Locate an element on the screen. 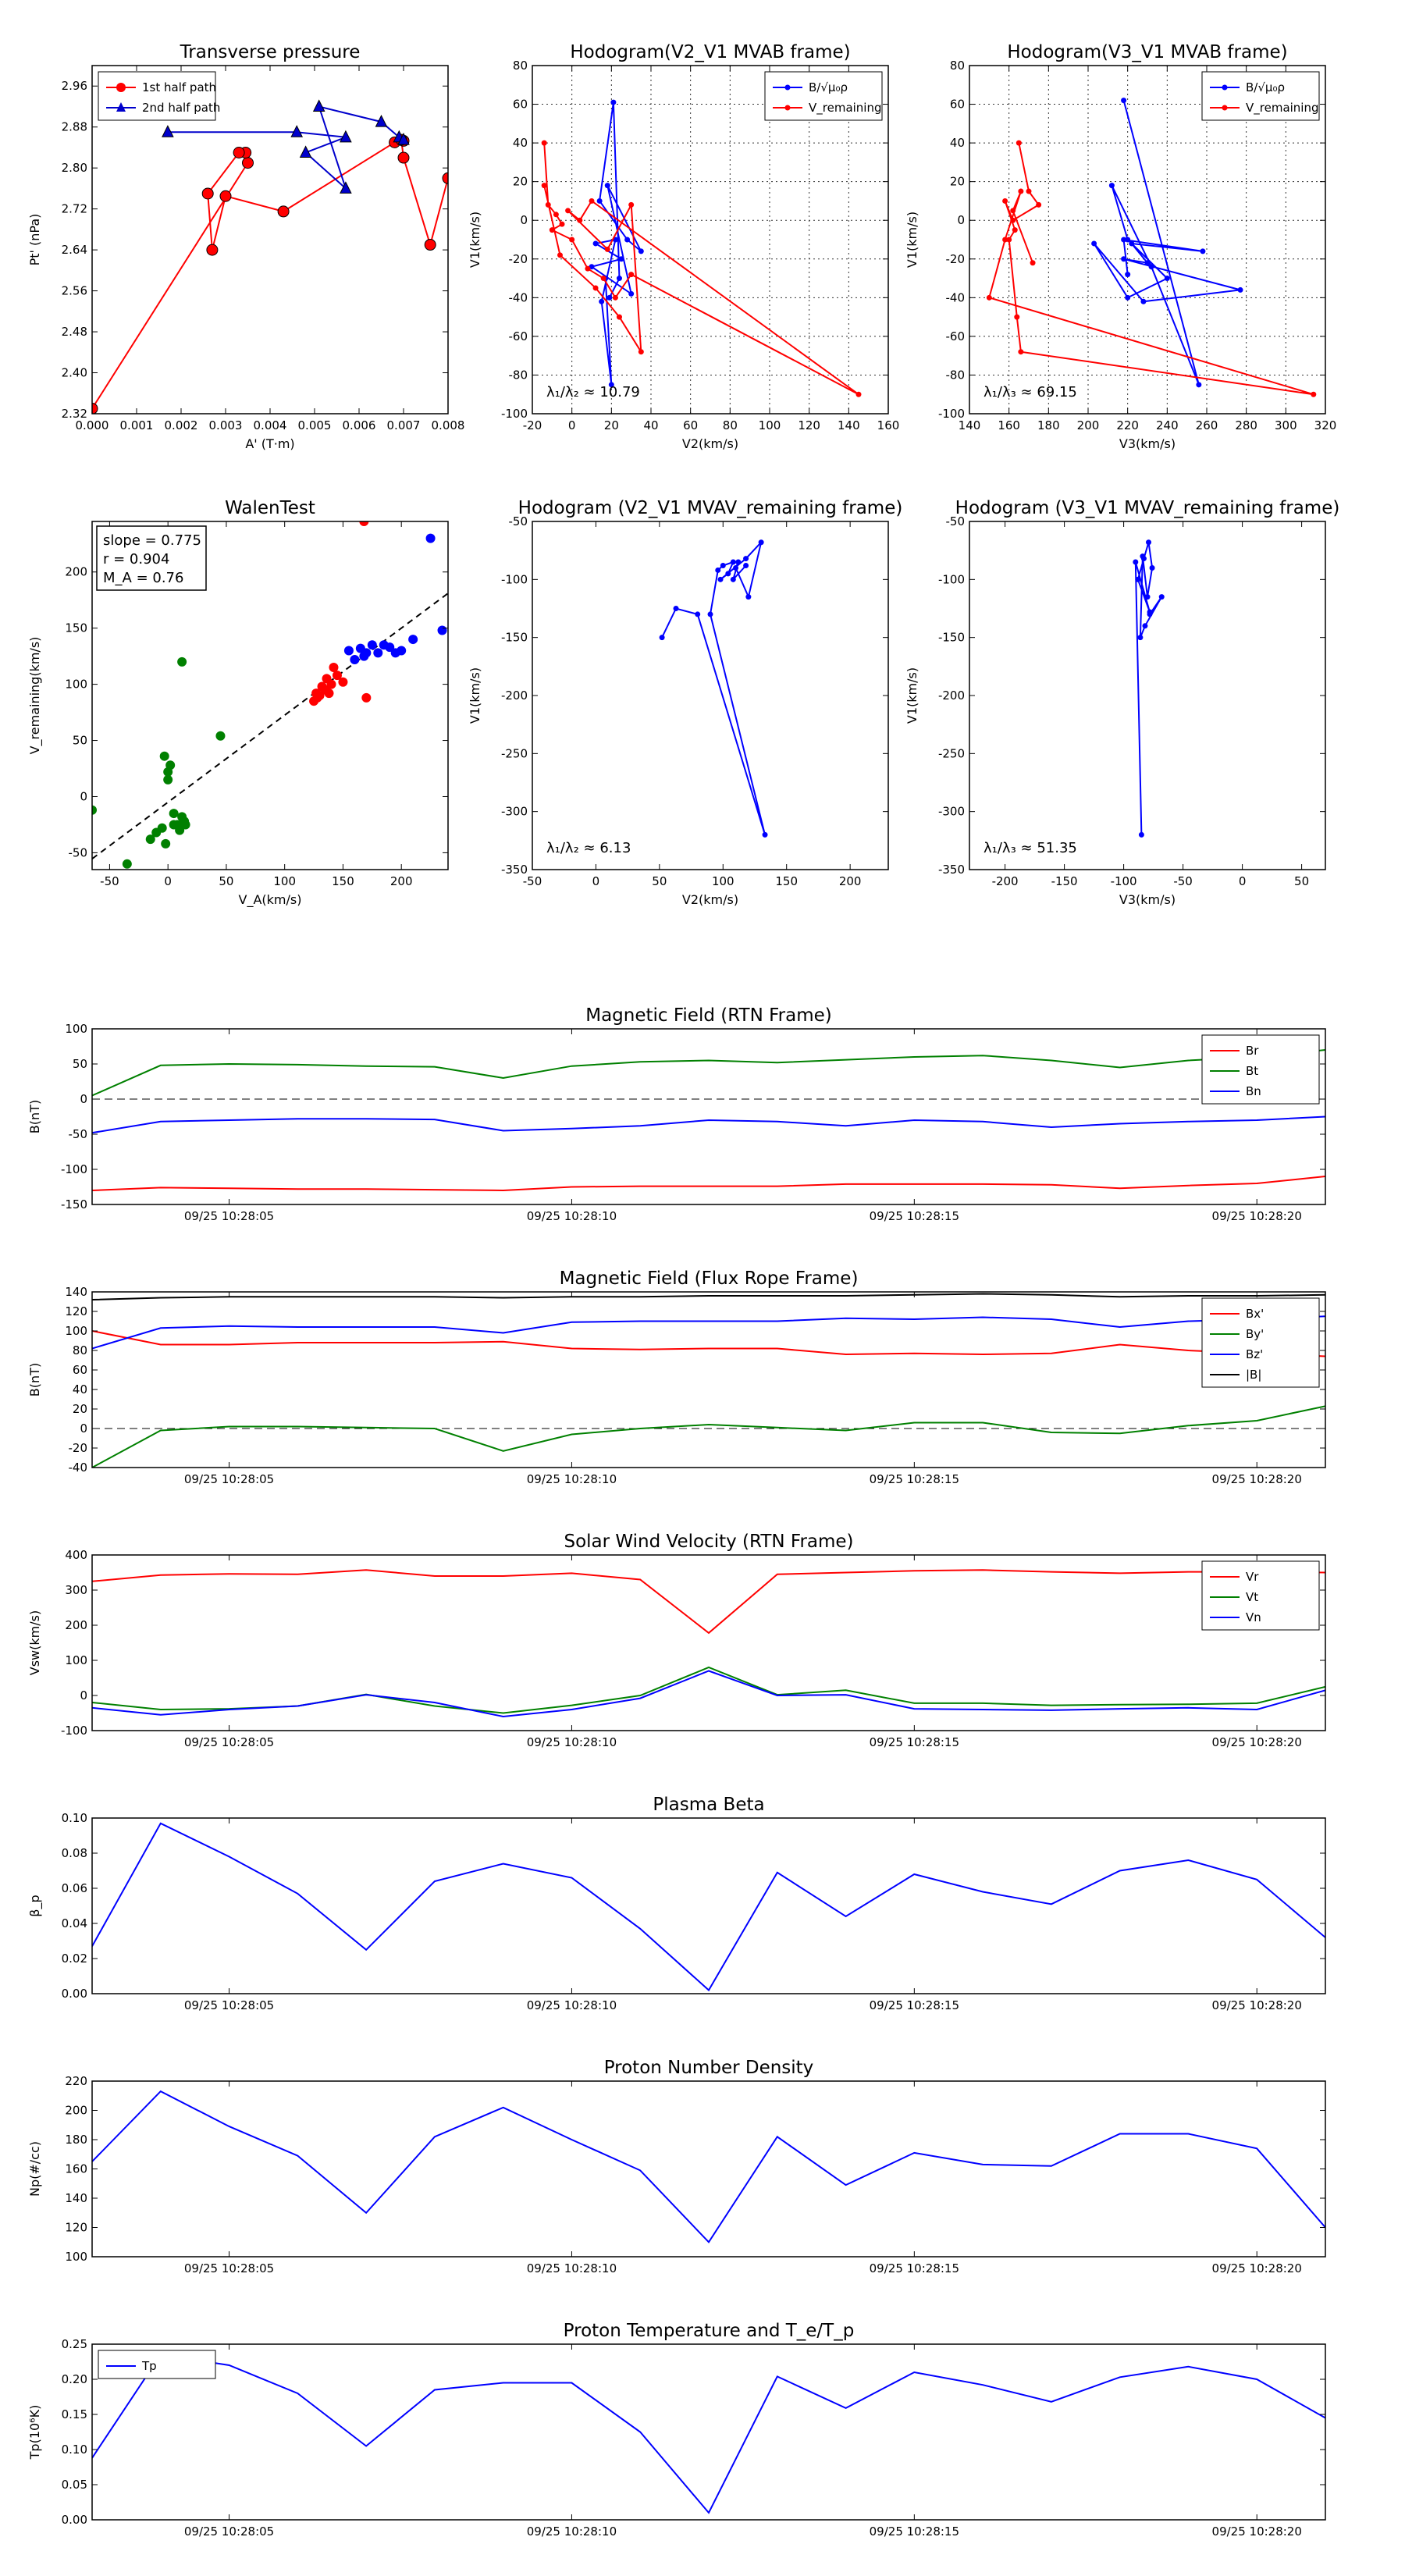 The image size is (1405, 2576). y-tick-label: -100 is located at coordinates (74, 1169).